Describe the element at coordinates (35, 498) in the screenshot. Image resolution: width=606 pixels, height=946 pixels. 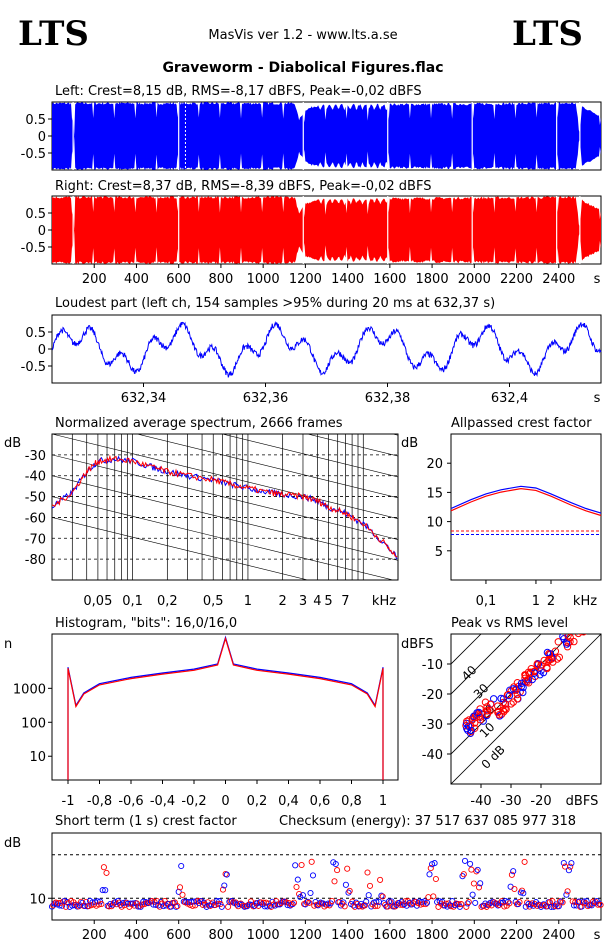
I see `y-tick-label: -50` at that location.